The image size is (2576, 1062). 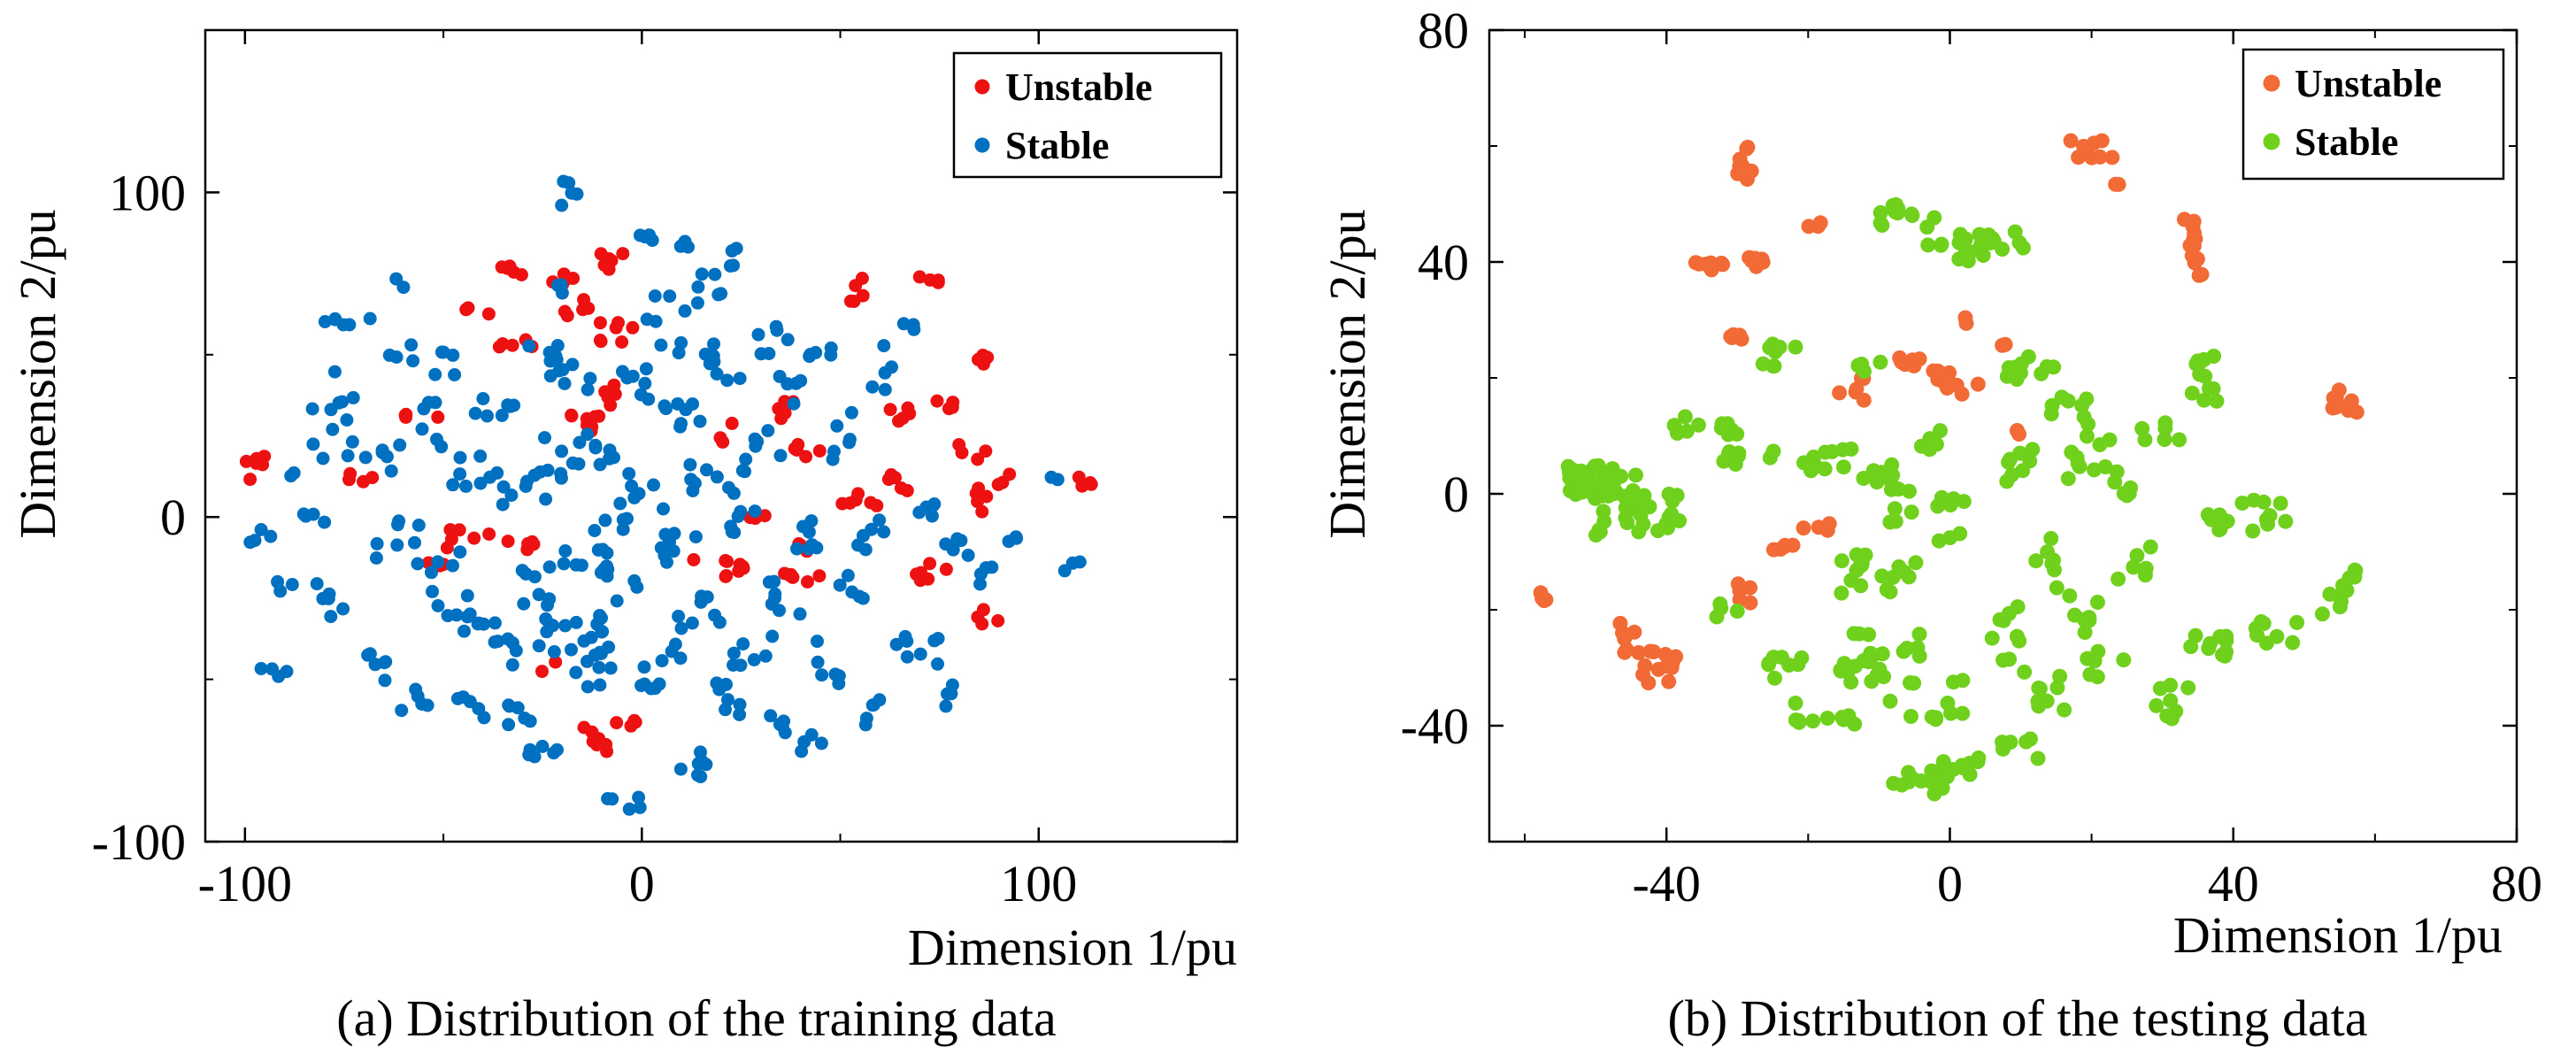 What do you see at coordinates (2373, 115) in the screenshot?
I see `legend: Unstable Stable` at bounding box center [2373, 115].